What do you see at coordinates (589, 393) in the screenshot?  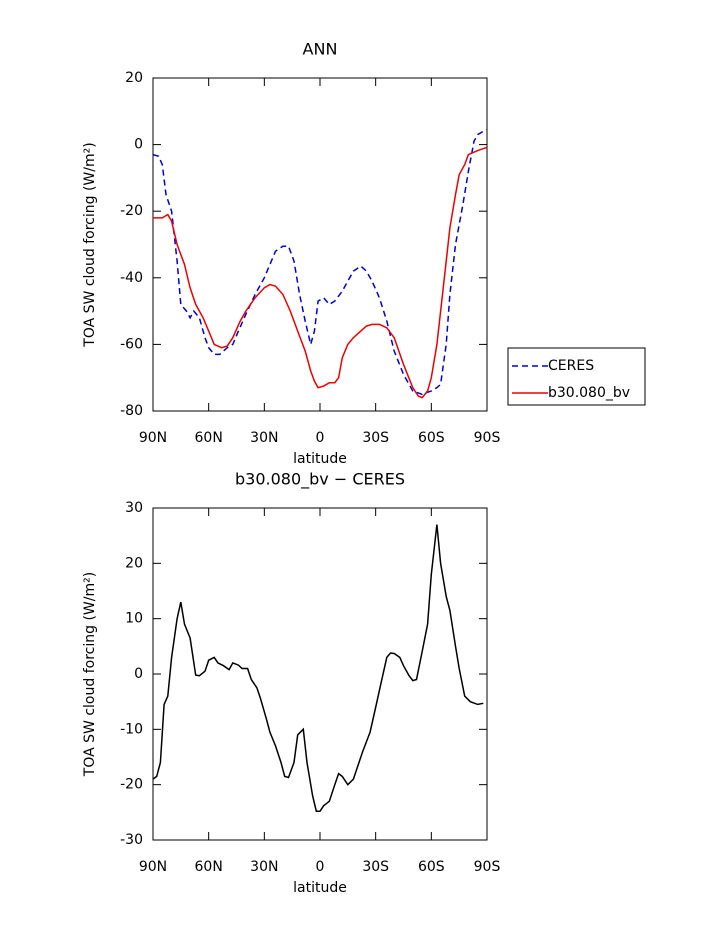 I see `legend-label: b30.080_bv` at bounding box center [589, 393].